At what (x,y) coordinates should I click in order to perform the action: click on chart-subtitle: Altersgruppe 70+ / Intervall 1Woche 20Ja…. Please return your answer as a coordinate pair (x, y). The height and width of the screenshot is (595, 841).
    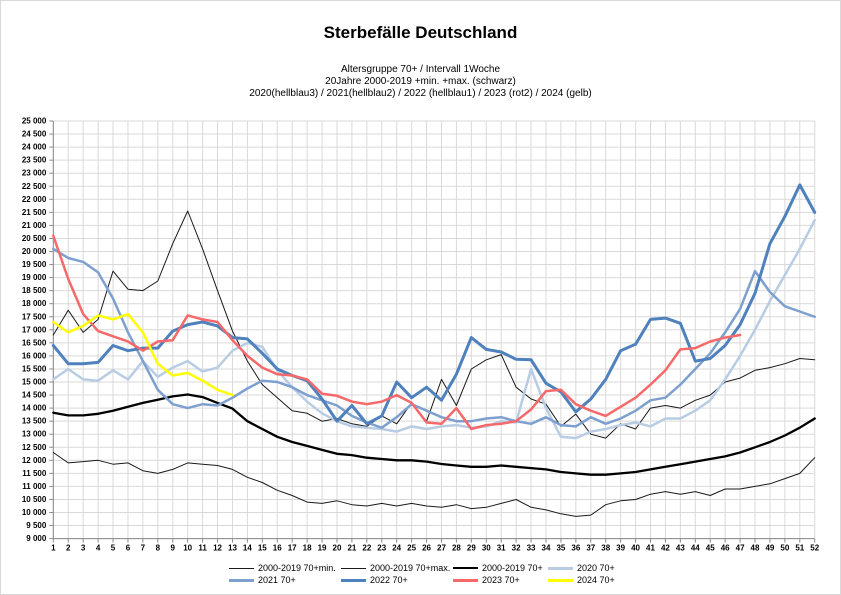
    Looking at the image, I should click on (420, 82).